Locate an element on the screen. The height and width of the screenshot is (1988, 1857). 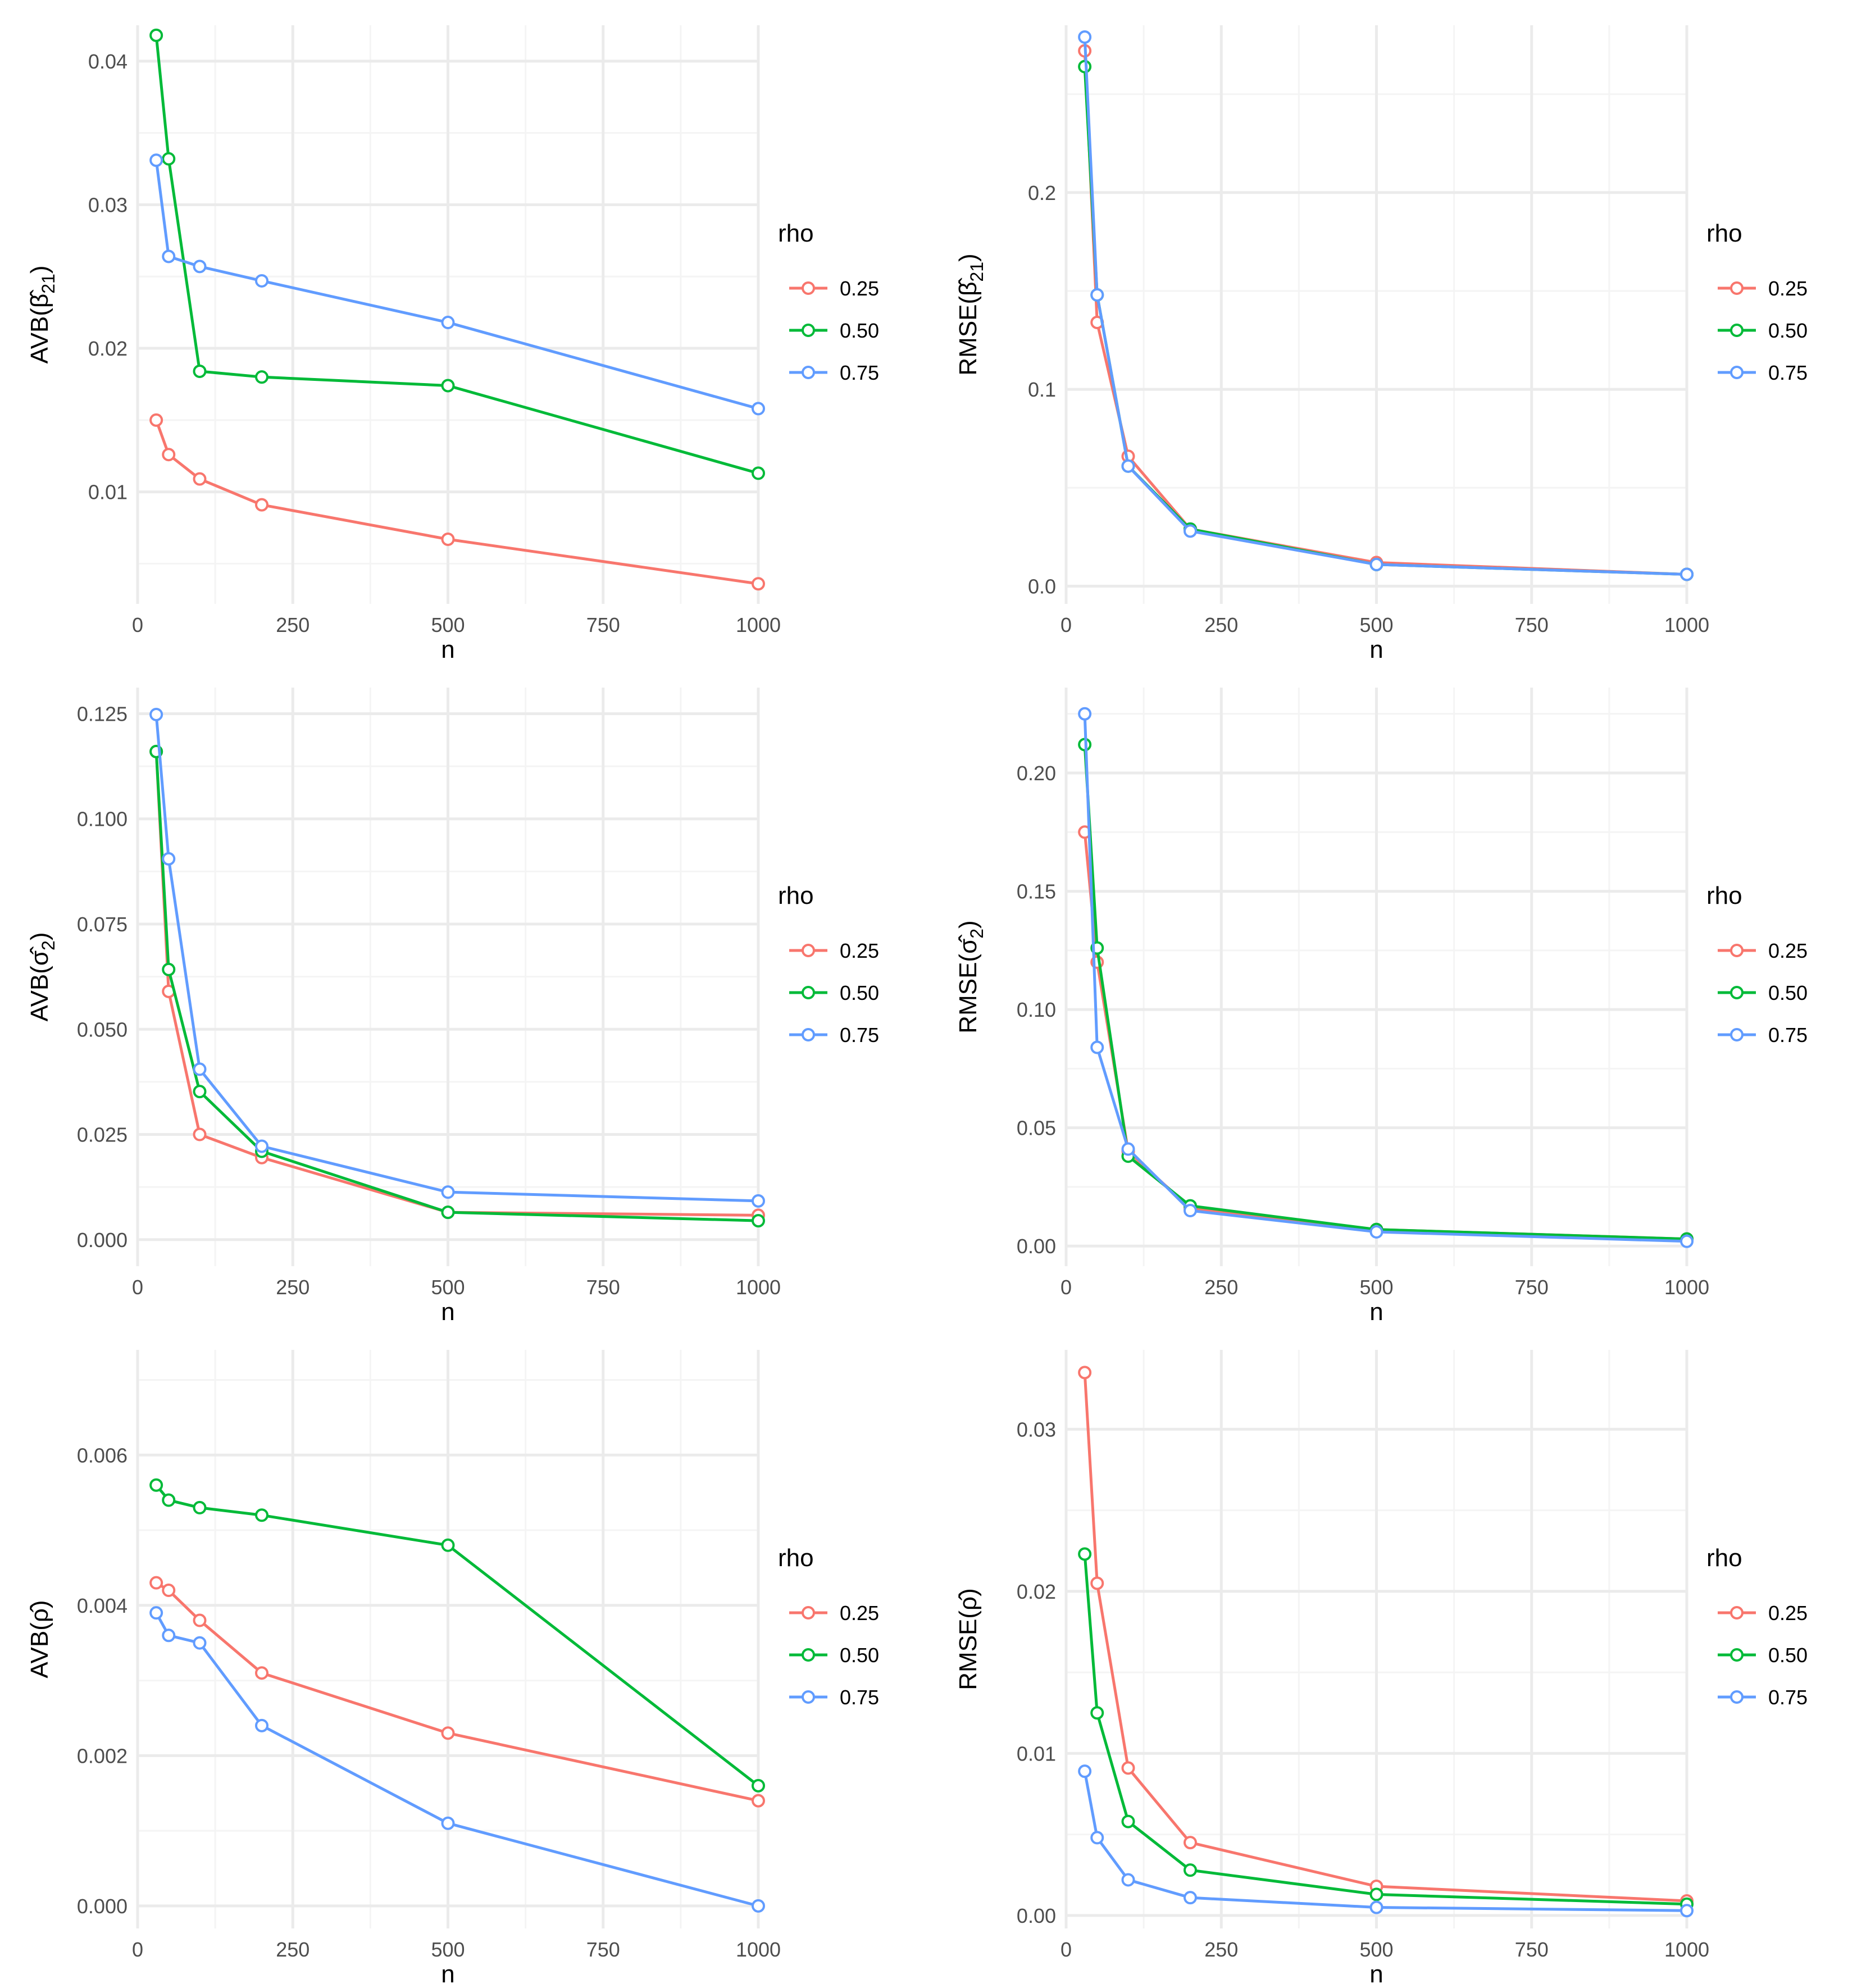
y-tick-label: 0.002 is located at coordinates (102, 1756).